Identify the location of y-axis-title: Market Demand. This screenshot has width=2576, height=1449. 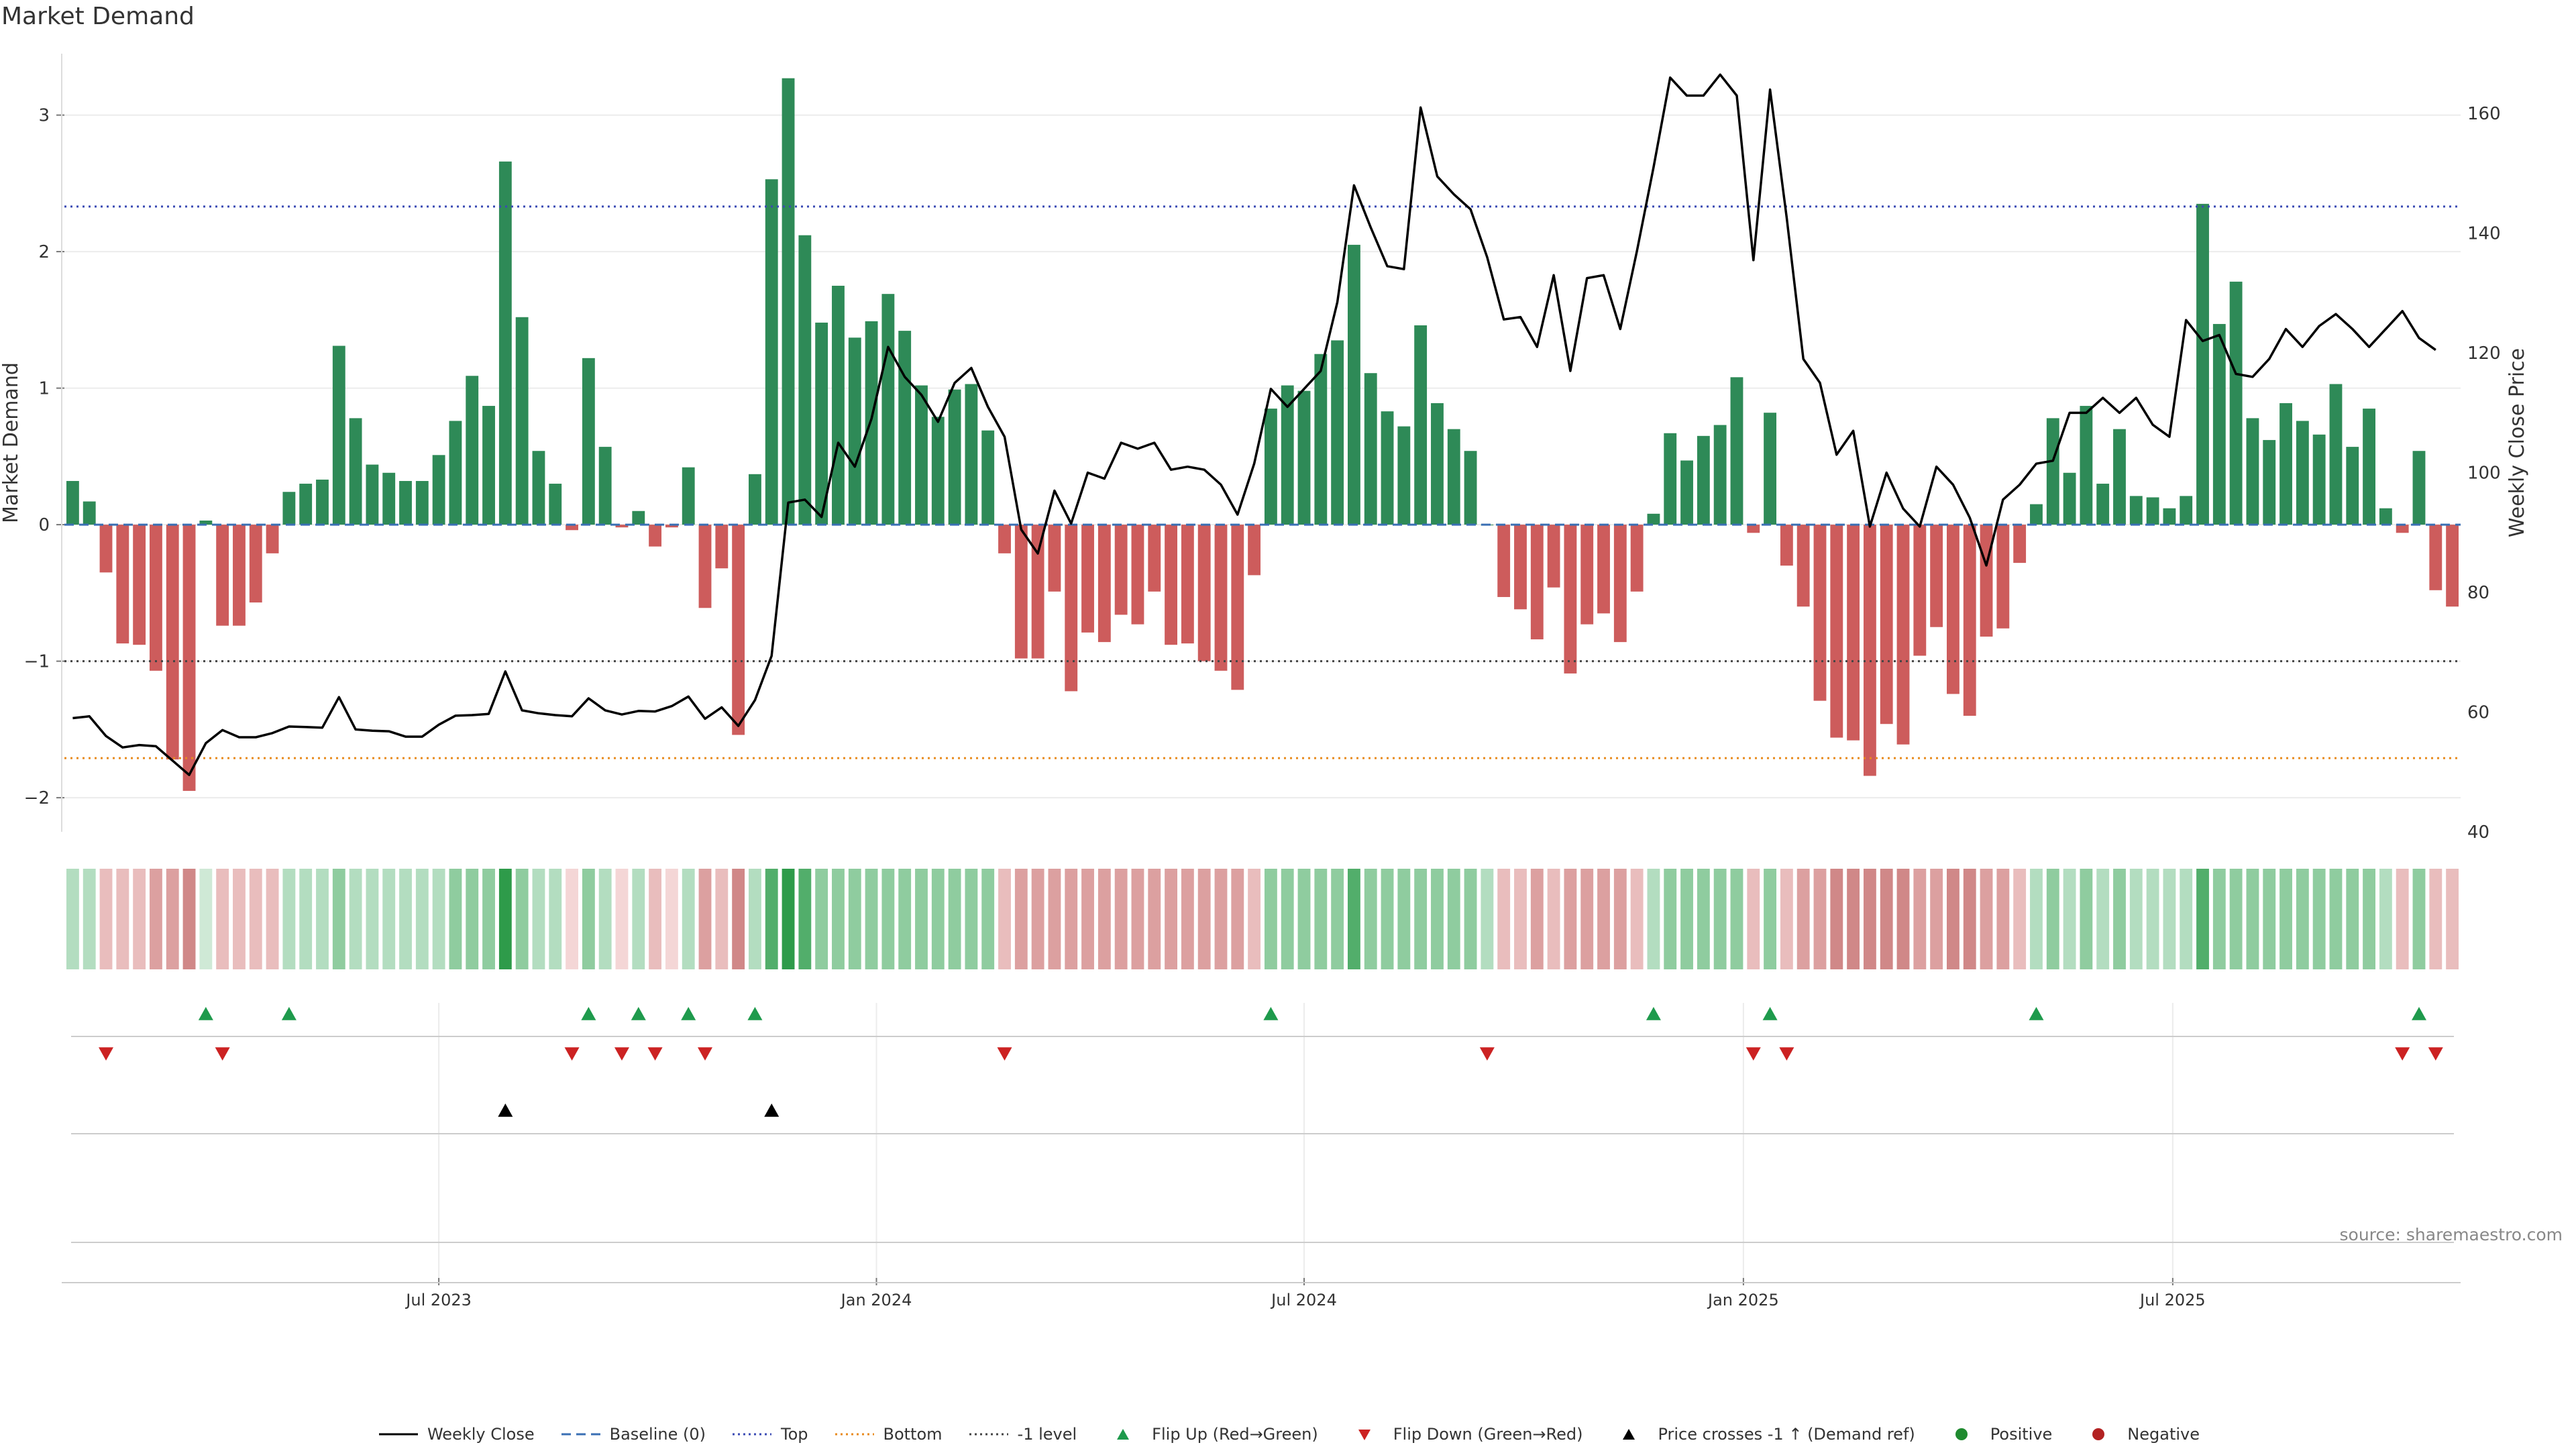
(11, 442).